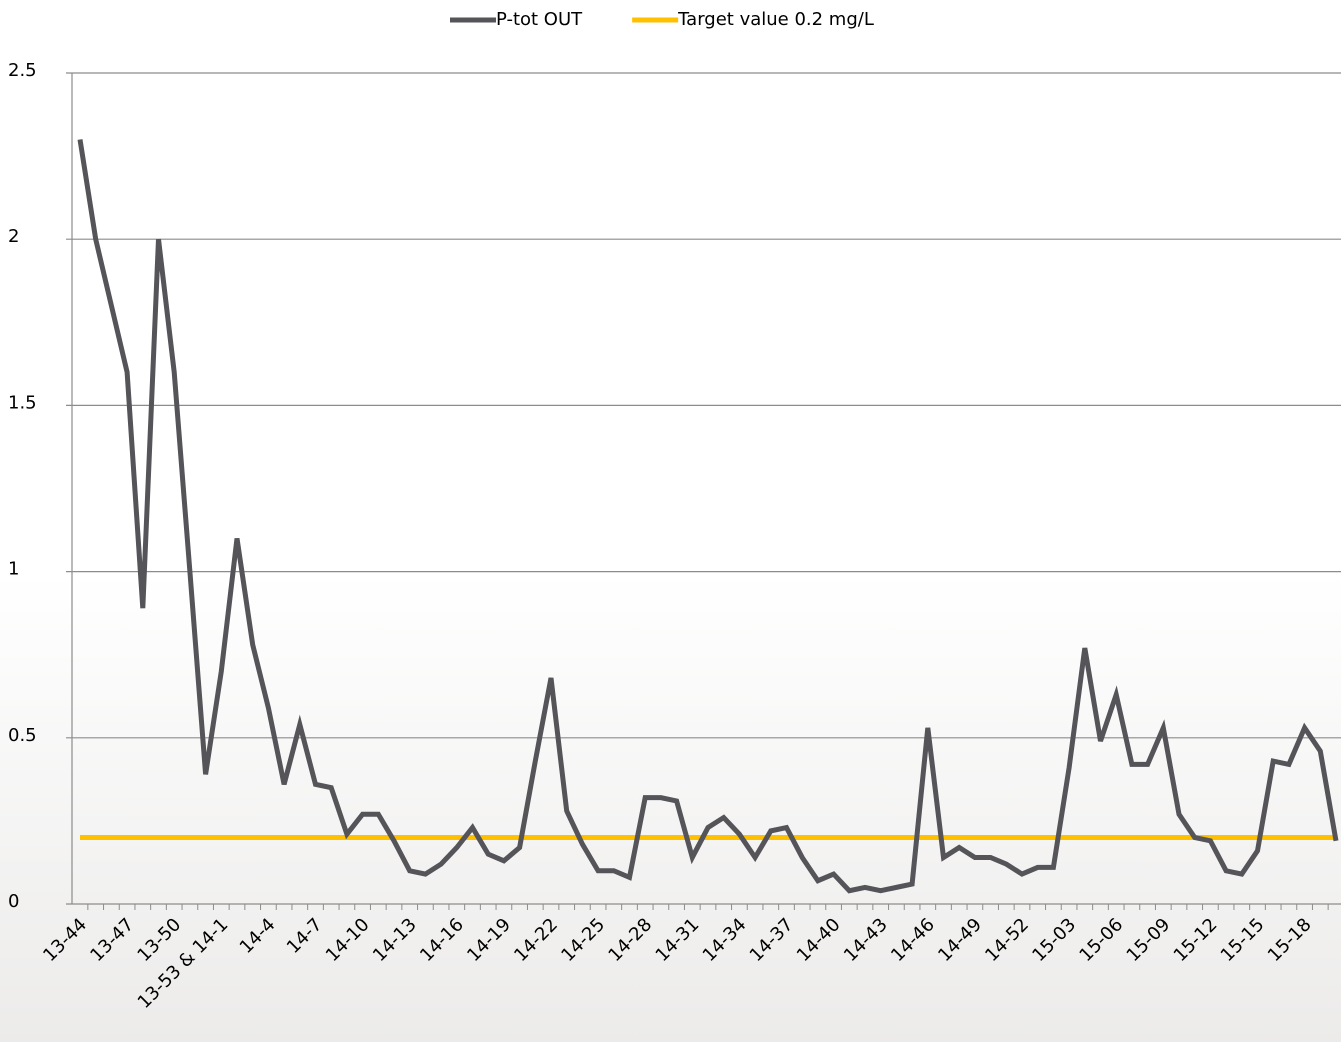 The image size is (1341, 1042). I want to click on x-tick-label: 14-4, so click(258, 936).